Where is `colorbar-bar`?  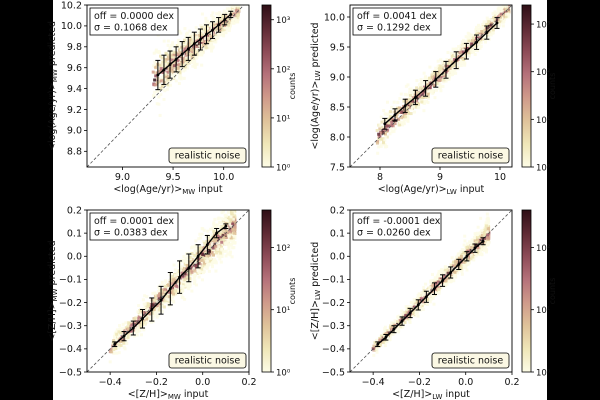 colorbar-bar is located at coordinates (526, 86).